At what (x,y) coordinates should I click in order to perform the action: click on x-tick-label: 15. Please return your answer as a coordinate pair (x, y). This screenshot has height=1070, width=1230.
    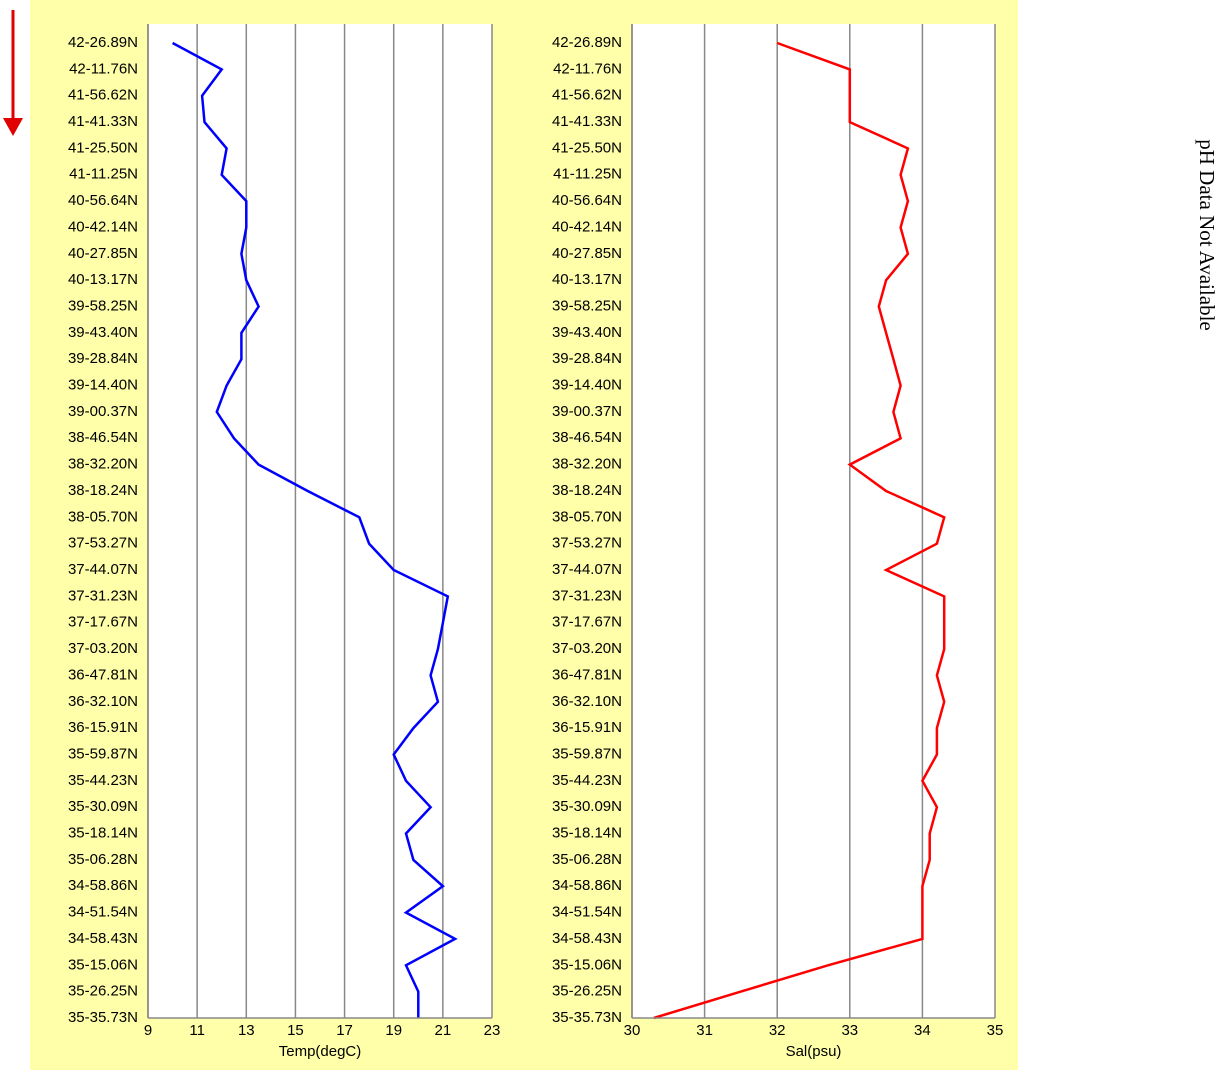
    Looking at the image, I should click on (295, 1030).